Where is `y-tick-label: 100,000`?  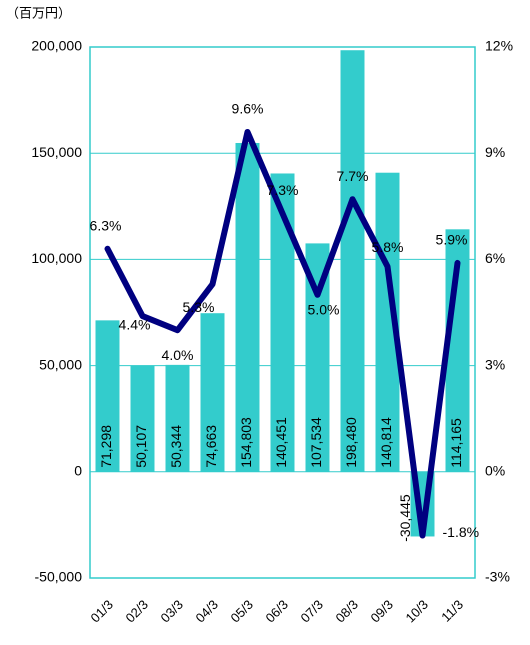
y-tick-label: 100,000 is located at coordinates (56, 258).